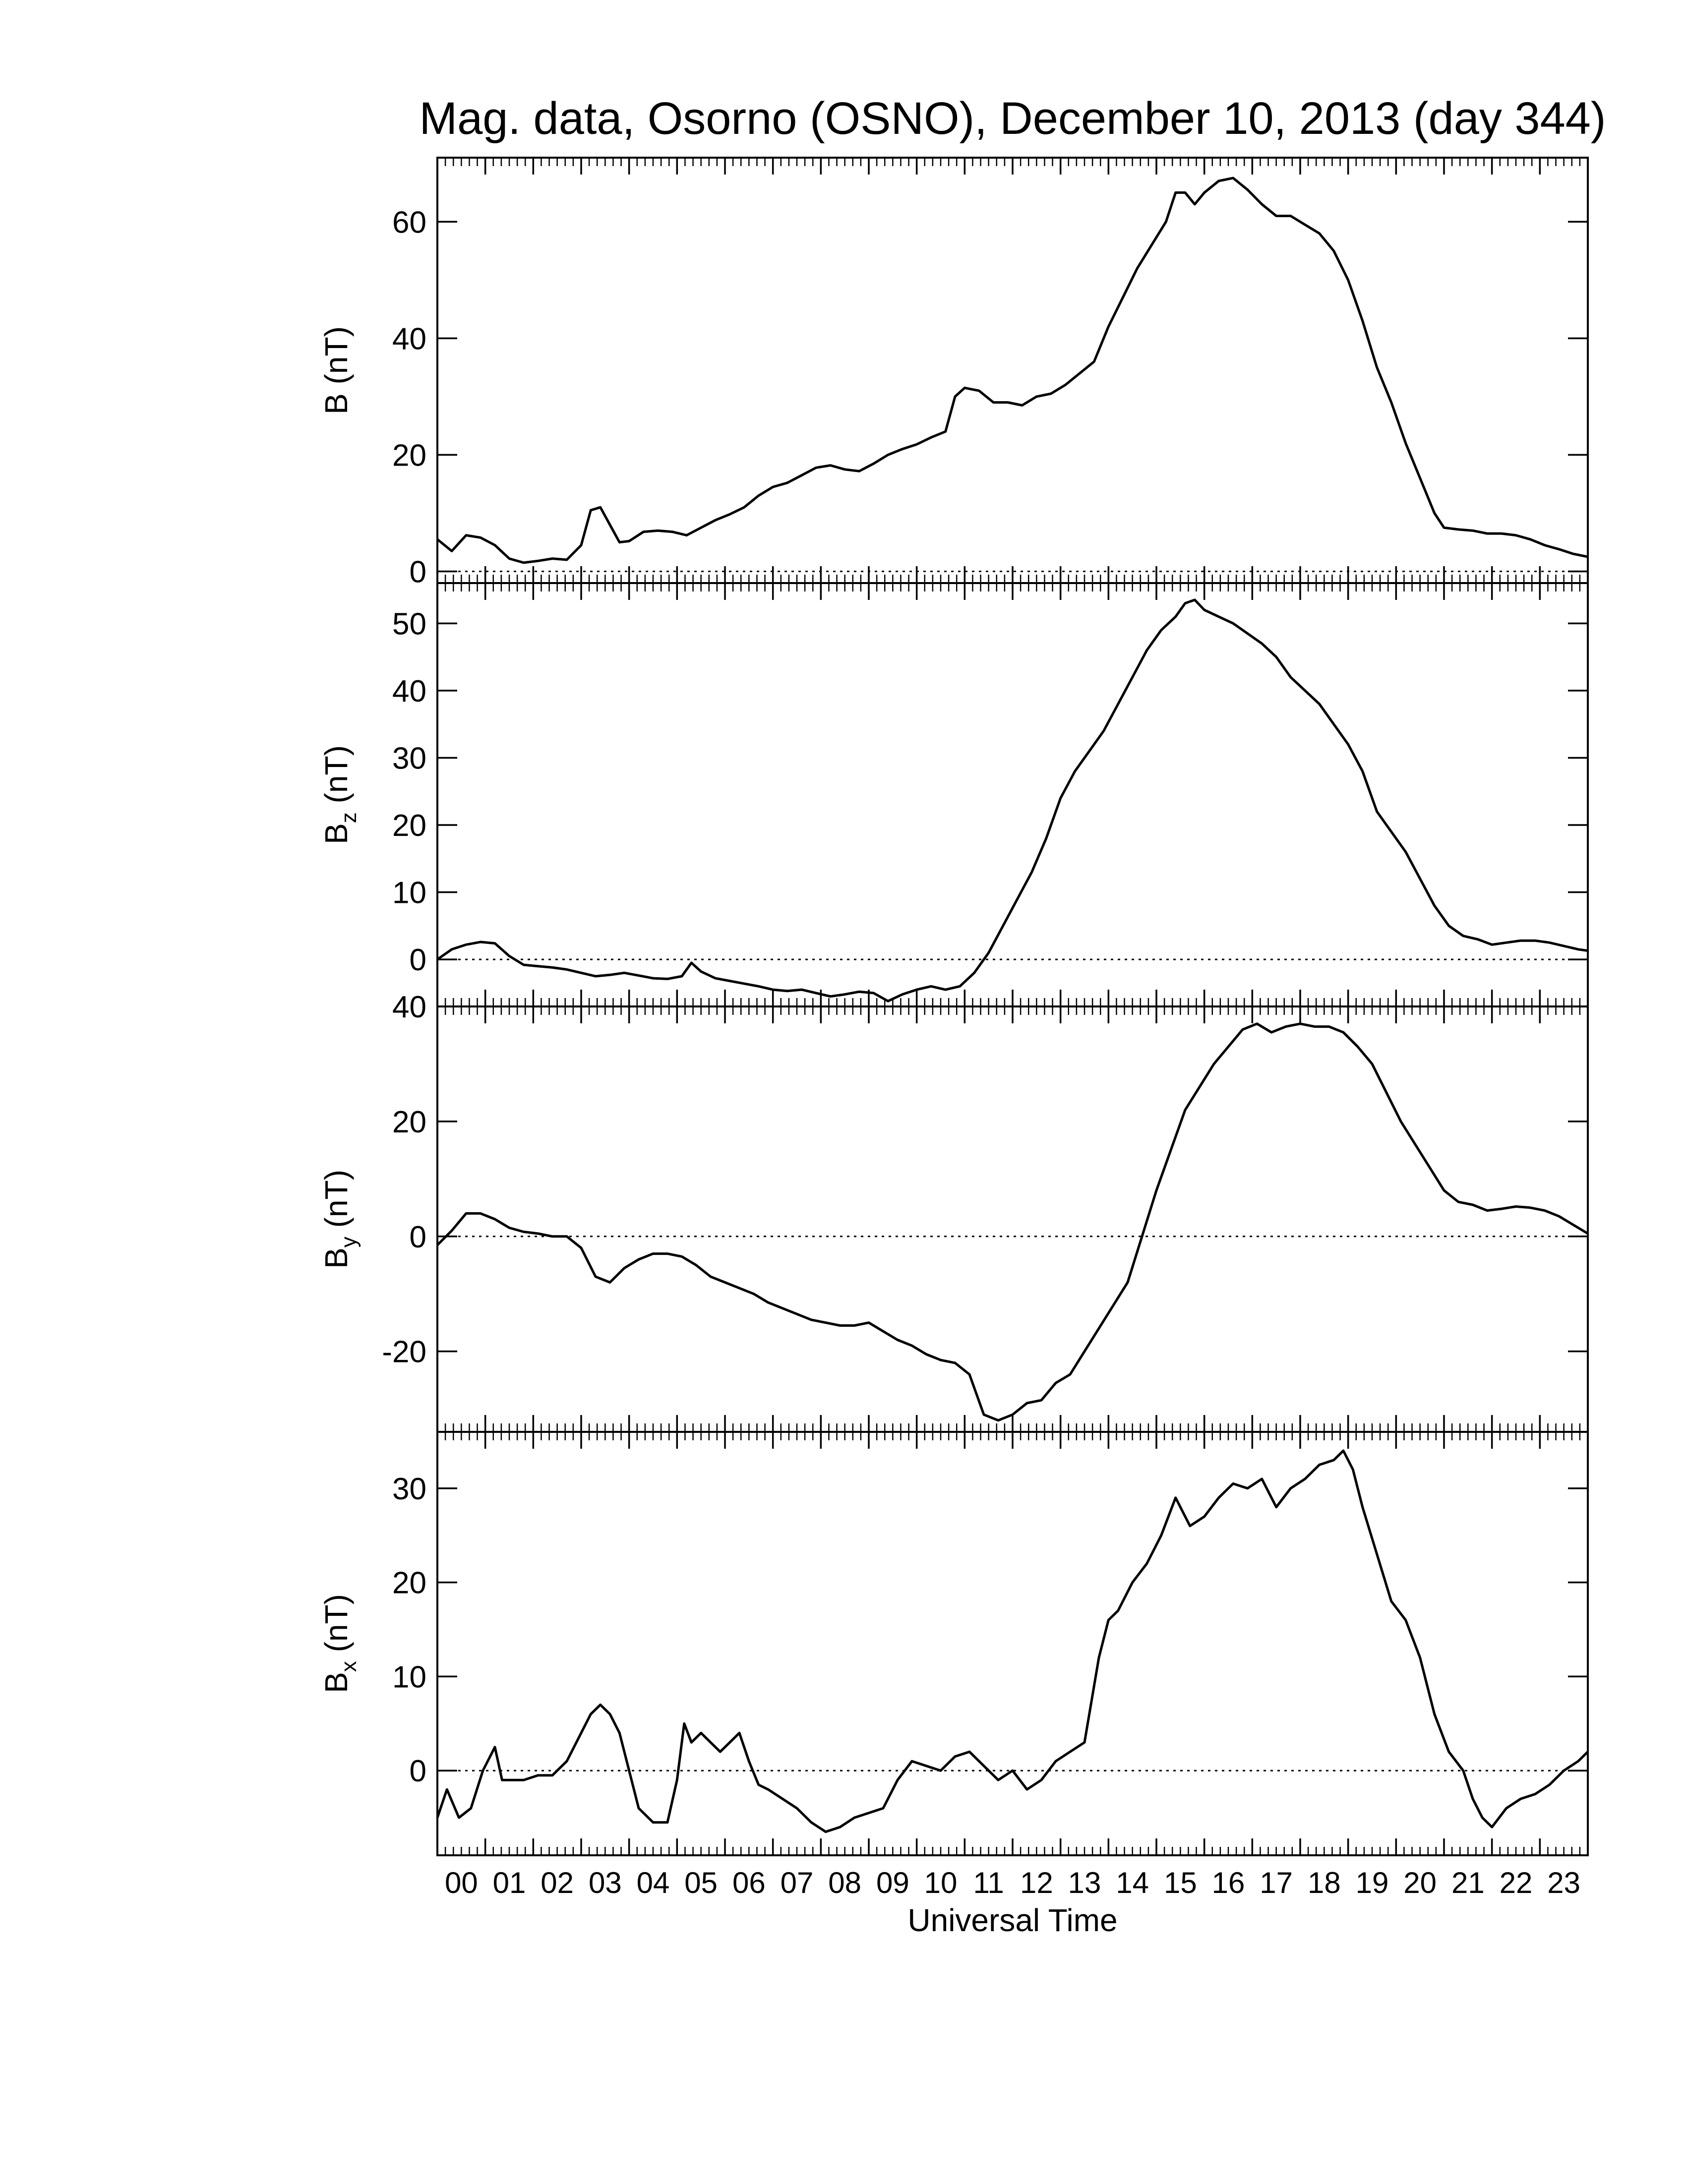 The height and width of the screenshot is (2184, 1686). I want to click on x-tick-label: 00, so click(462, 1882).